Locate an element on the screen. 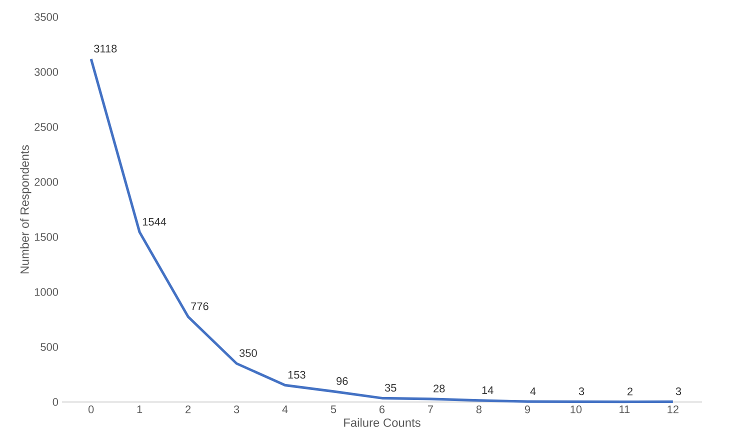  x-tick-label: 7 is located at coordinates (430, 410).